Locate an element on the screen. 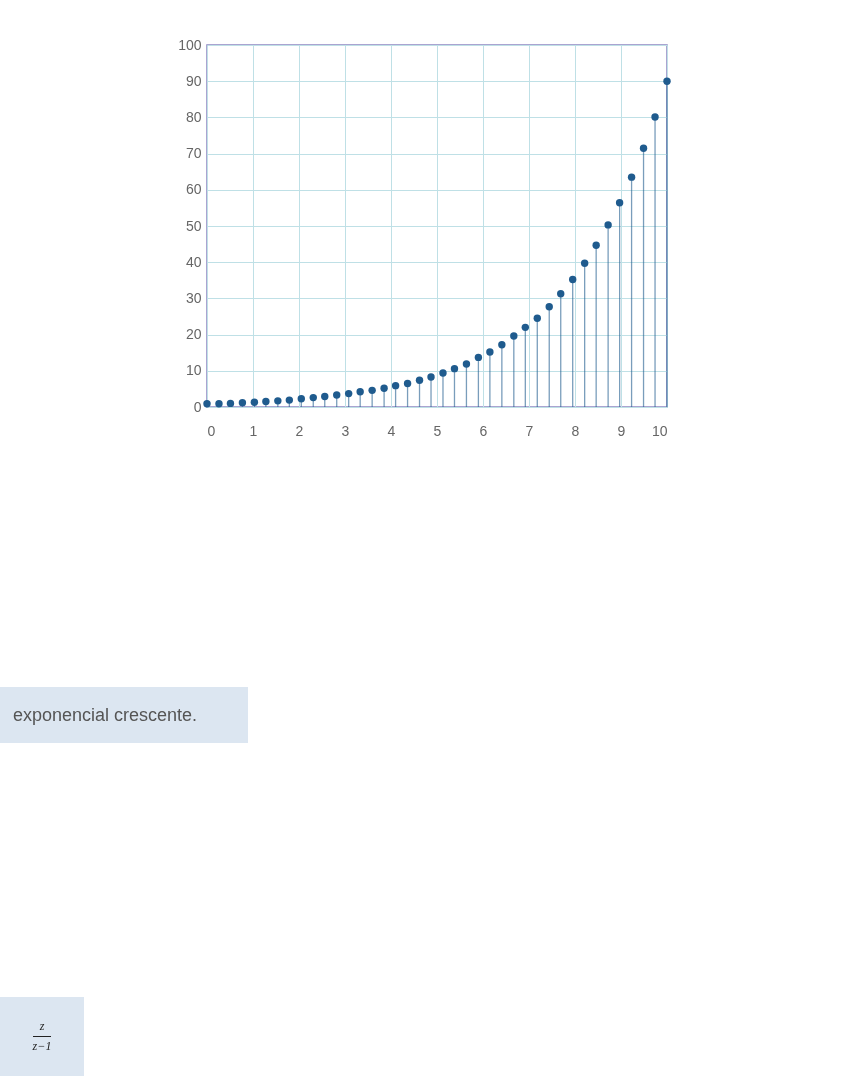 This screenshot has width=851, height=1076. y-tick-label: 50 is located at coordinates (193, 225).